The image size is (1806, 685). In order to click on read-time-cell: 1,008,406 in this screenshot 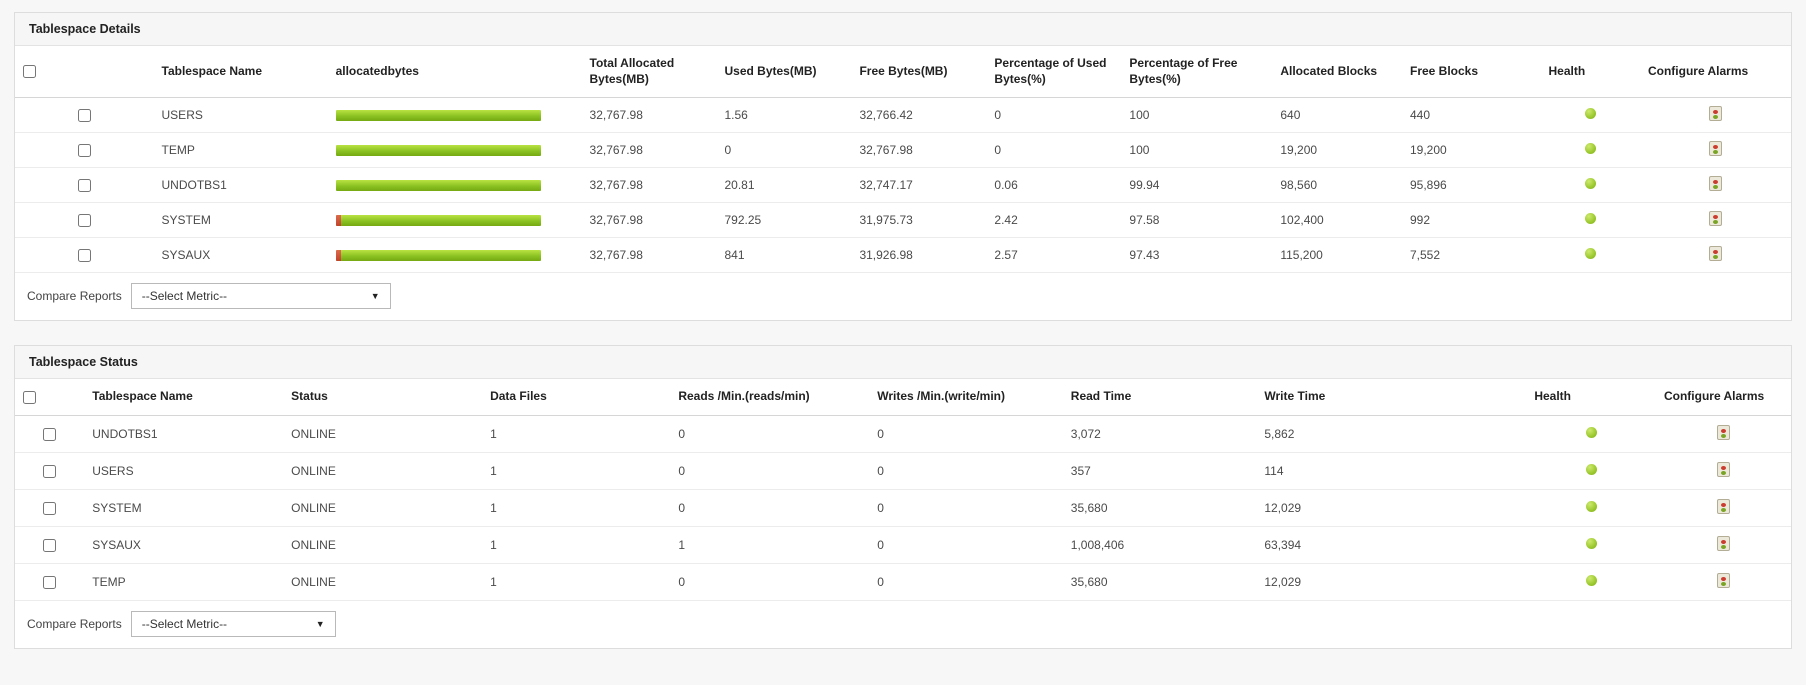, I will do `click(1160, 544)`.